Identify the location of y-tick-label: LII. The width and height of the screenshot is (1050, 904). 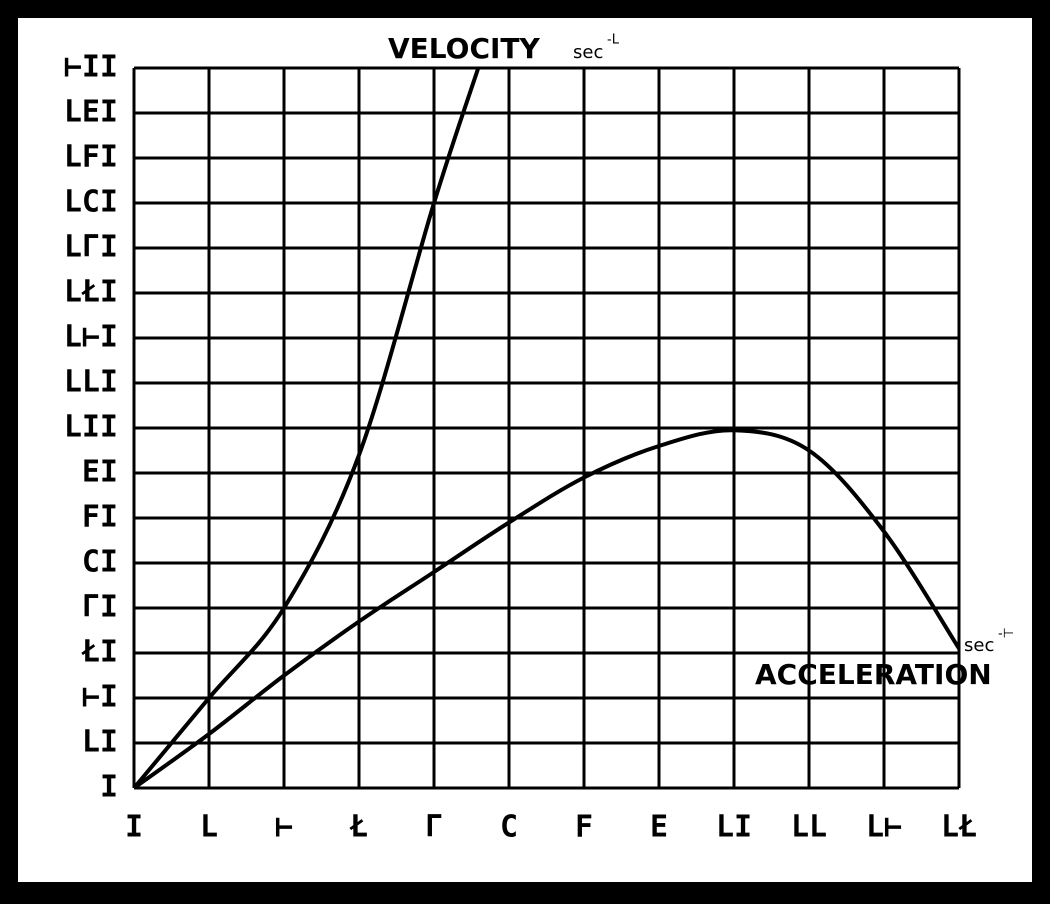
(91, 427).